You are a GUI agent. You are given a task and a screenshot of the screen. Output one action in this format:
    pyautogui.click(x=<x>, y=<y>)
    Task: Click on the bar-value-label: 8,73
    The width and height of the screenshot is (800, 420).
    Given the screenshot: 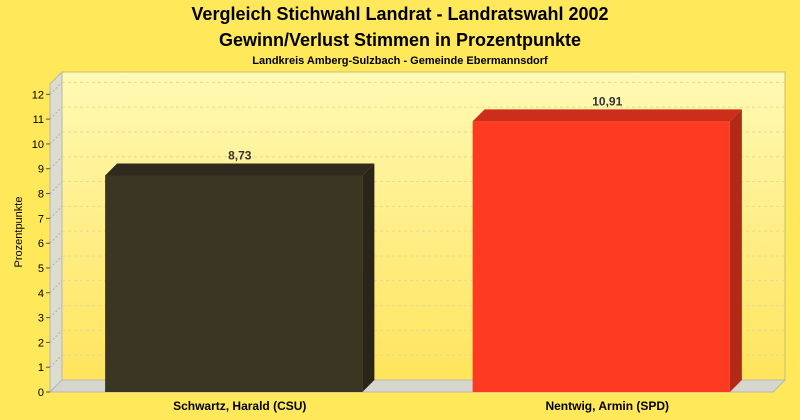 What is the action you would take?
    pyautogui.click(x=240, y=155)
    